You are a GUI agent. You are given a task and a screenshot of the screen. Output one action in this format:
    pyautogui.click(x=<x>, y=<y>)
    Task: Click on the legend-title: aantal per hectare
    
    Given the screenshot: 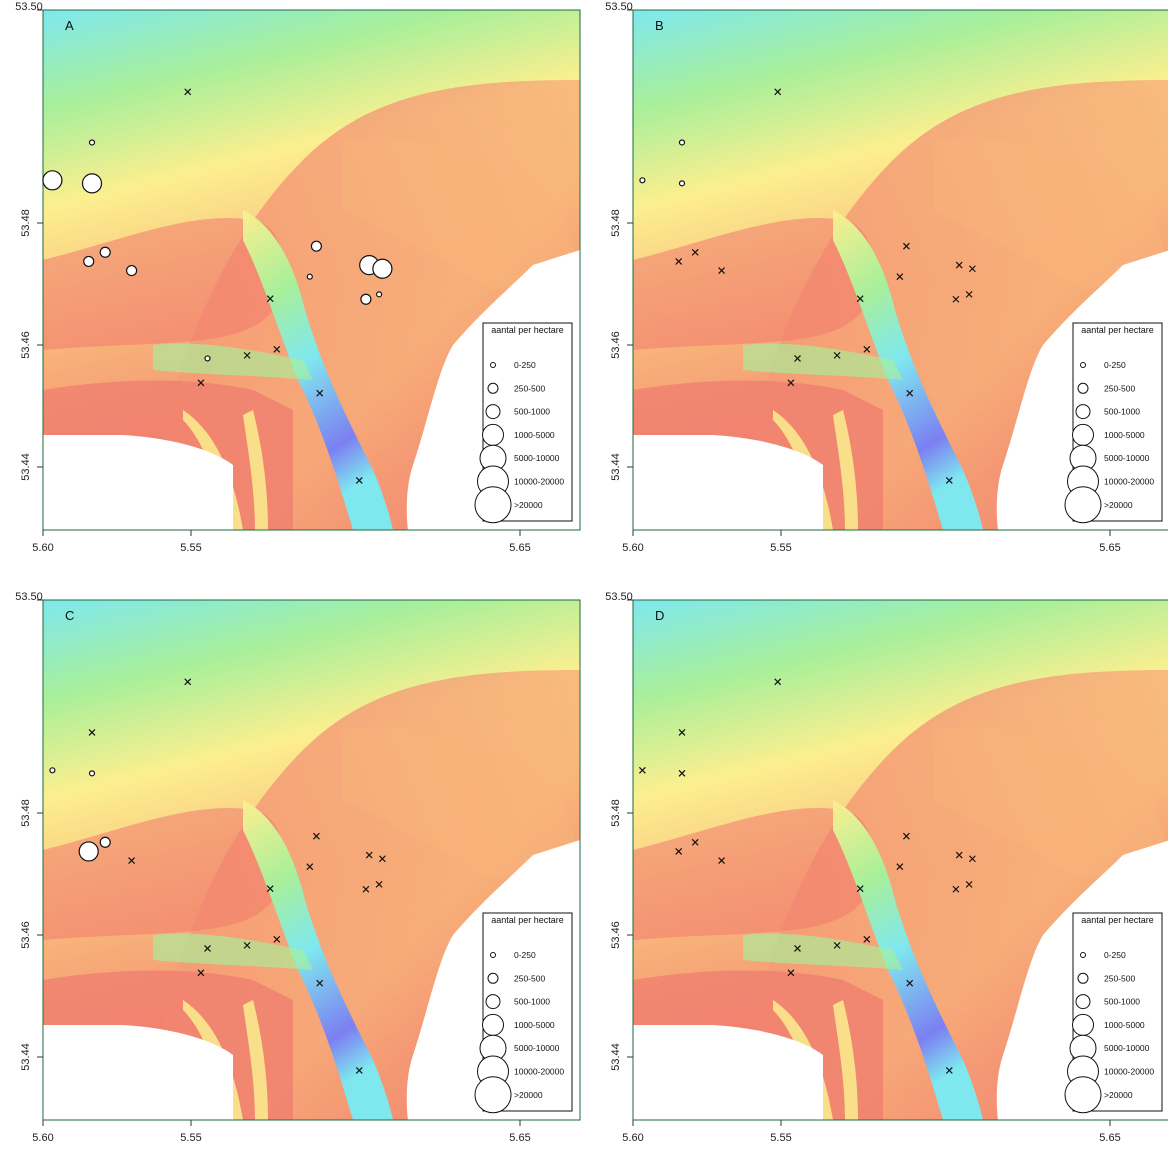 What is the action you would take?
    pyautogui.click(x=1117, y=920)
    